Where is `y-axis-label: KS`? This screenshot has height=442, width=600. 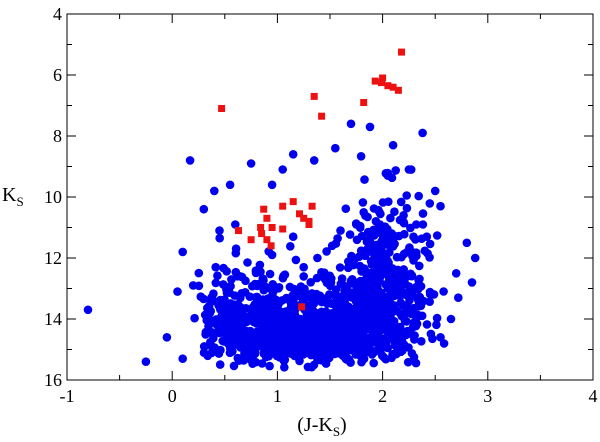 y-axis-label: KS is located at coordinates (13, 196).